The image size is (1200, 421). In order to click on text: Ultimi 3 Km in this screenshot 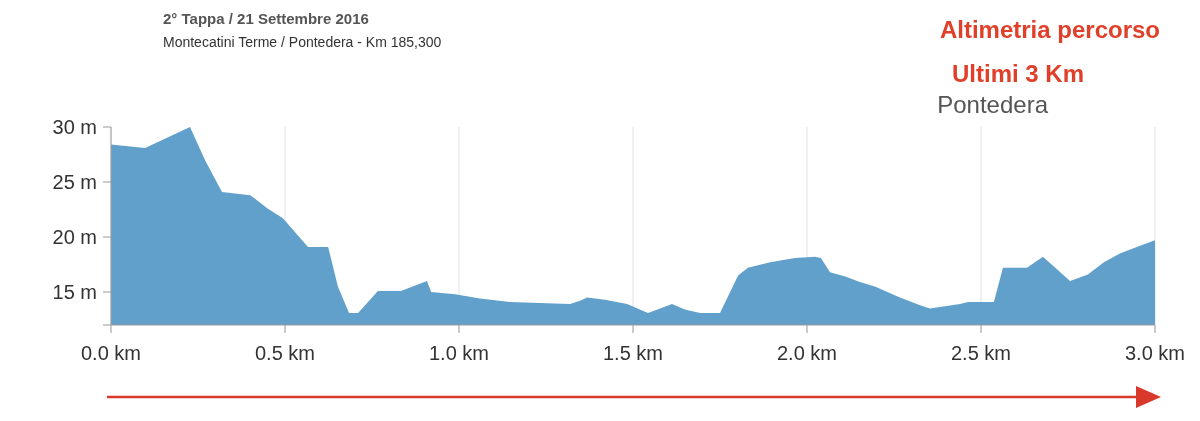, I will do `click(1017, 73)`.